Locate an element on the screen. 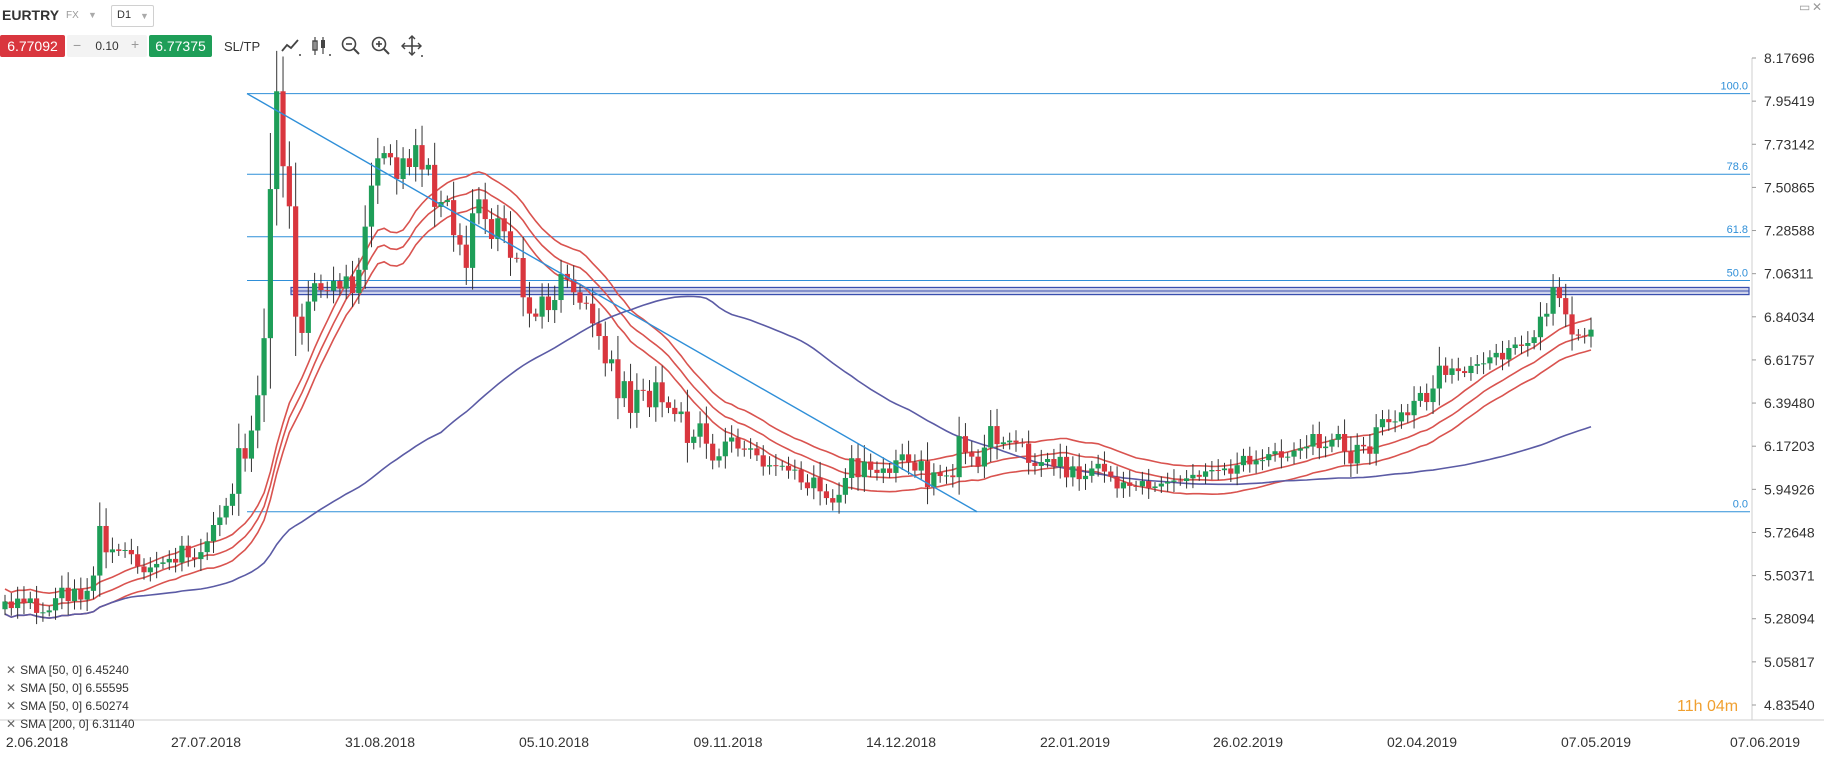 This screenshot has width=1824, height=758. line-chart-icon is located at coordinates (291, 46).